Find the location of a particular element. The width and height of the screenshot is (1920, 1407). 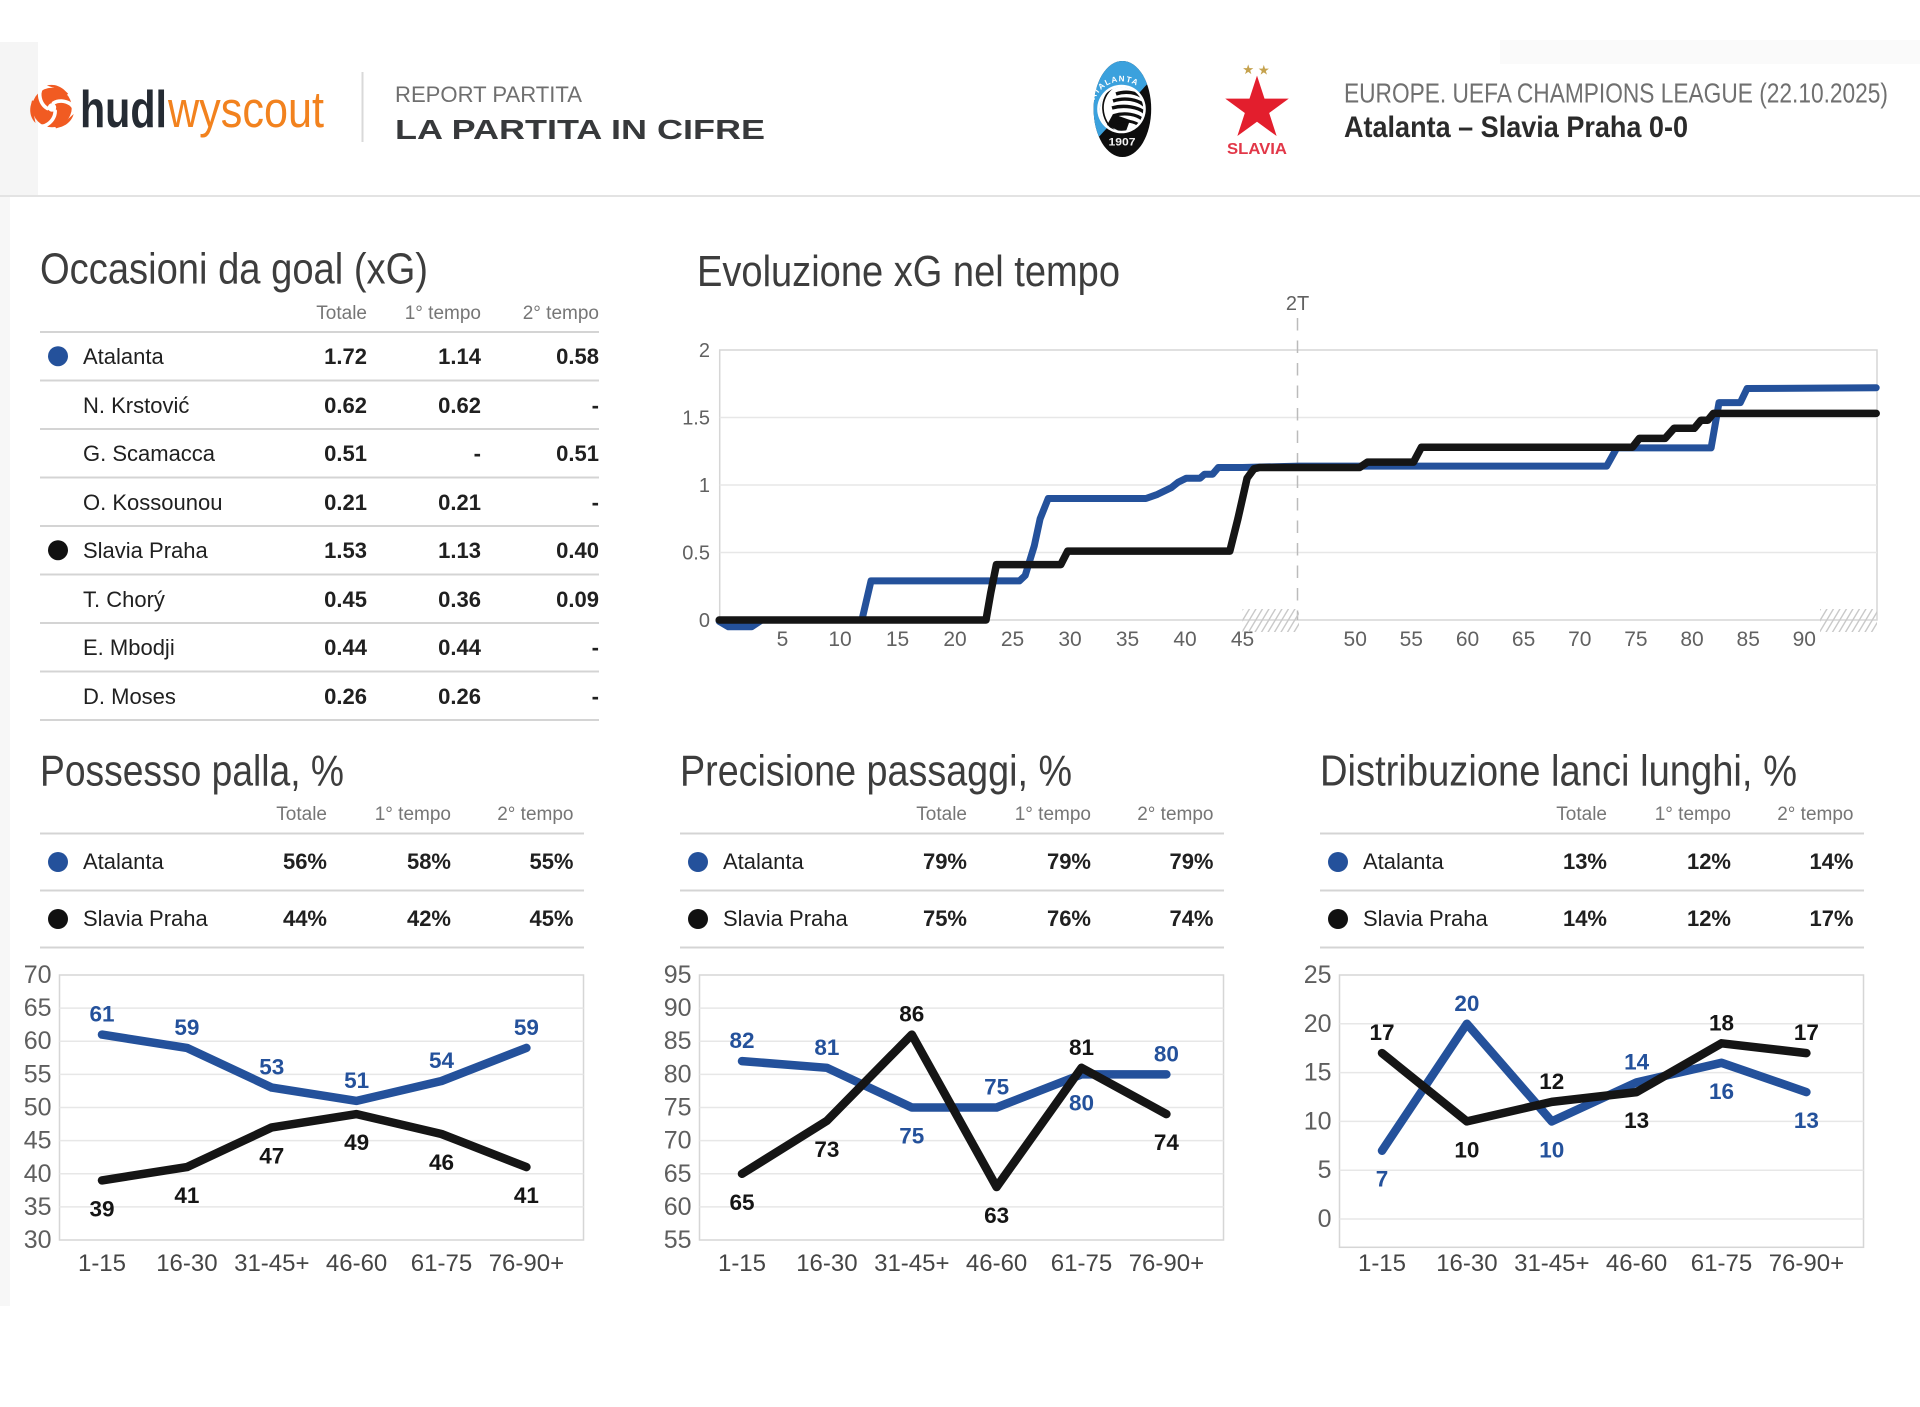

svg-text: 18 is located at coordinates (1721, 1022).